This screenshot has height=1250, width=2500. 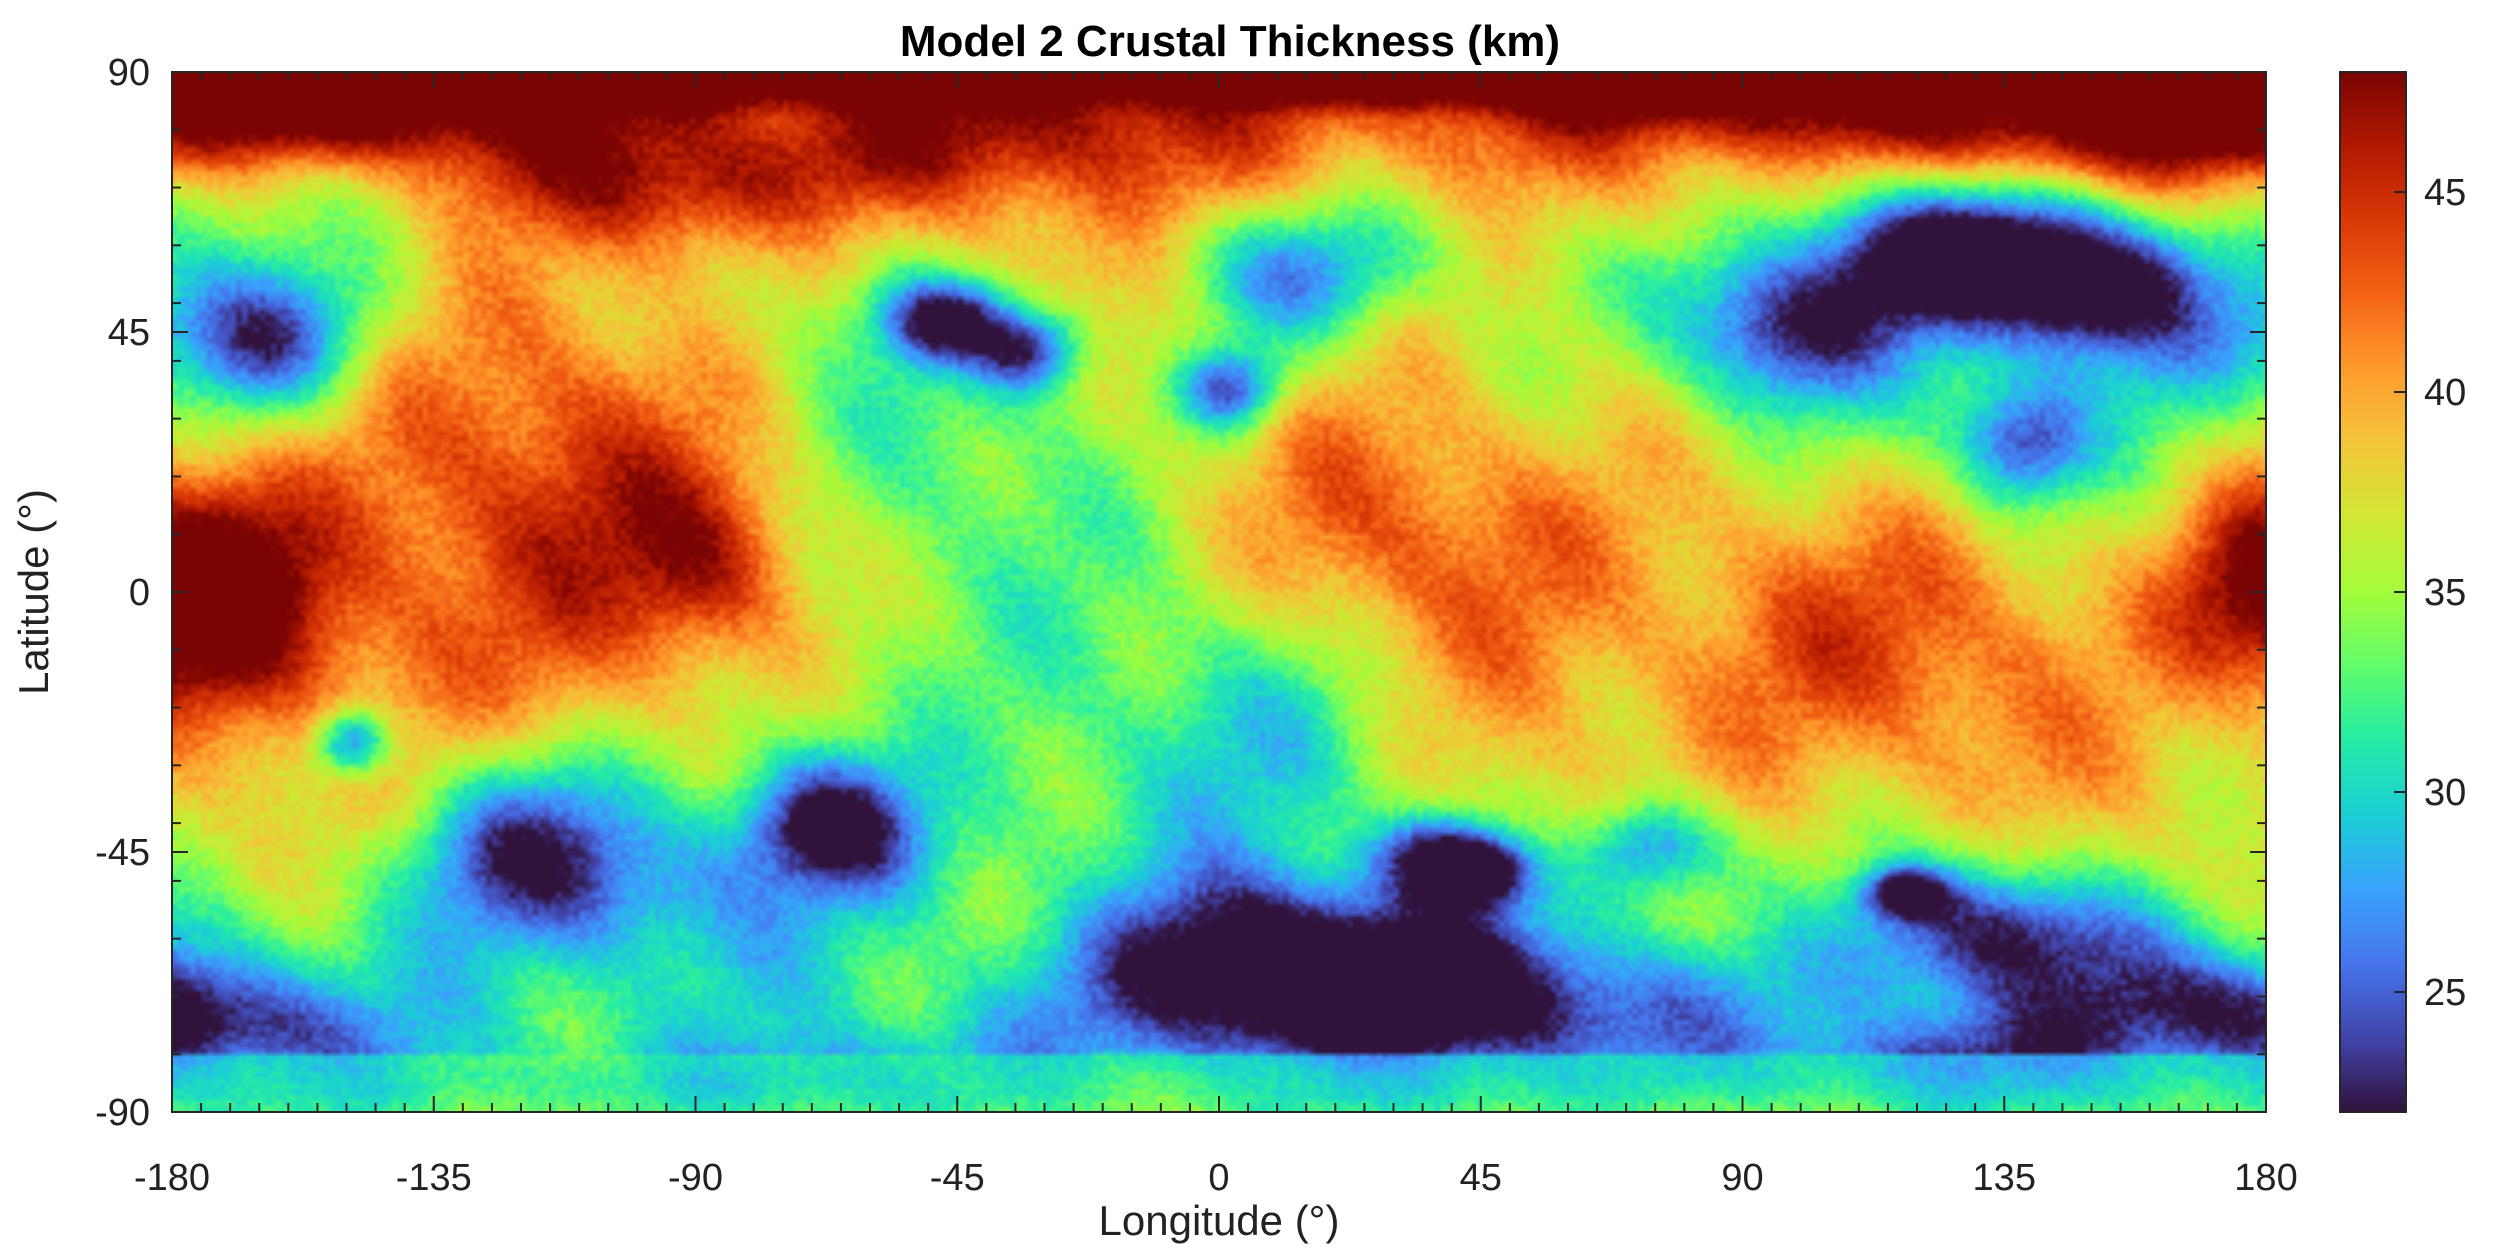 What do you see at coordinates (1219, 1220) in the screenshot?
I see `x-axis-label: Longitude (°)` at bounding box center [1219, 1220].